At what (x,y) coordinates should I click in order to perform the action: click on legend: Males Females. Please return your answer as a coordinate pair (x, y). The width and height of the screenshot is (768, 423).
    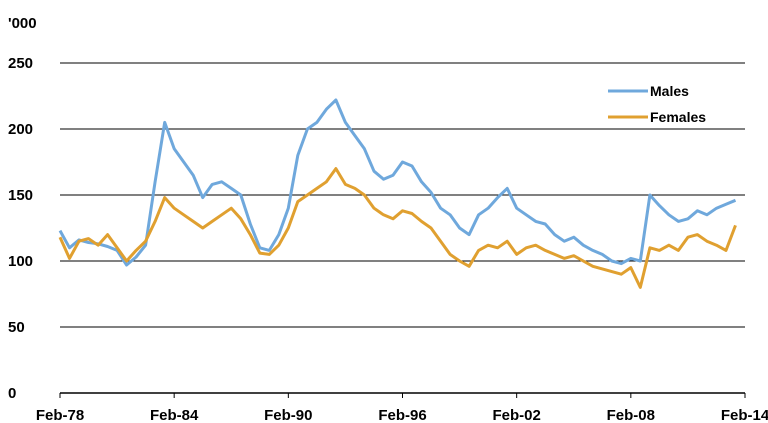
    Looking at the image, I should click on (657, 104).